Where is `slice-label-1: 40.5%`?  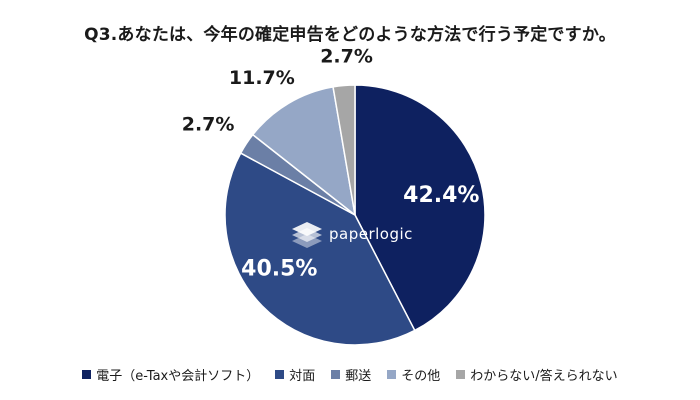 slice-label-1: 40.5% is located at coordinates (279, 269).